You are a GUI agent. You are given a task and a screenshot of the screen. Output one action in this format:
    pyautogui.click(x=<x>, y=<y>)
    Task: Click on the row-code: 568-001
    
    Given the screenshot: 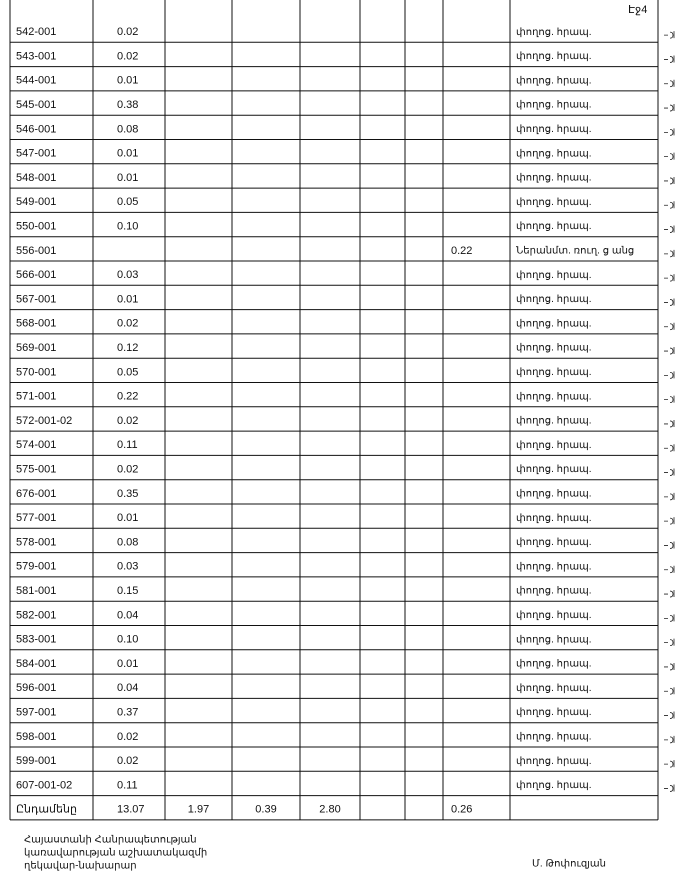 What is the action you would take?
    pyautogui.click(x=36, y=324)
    